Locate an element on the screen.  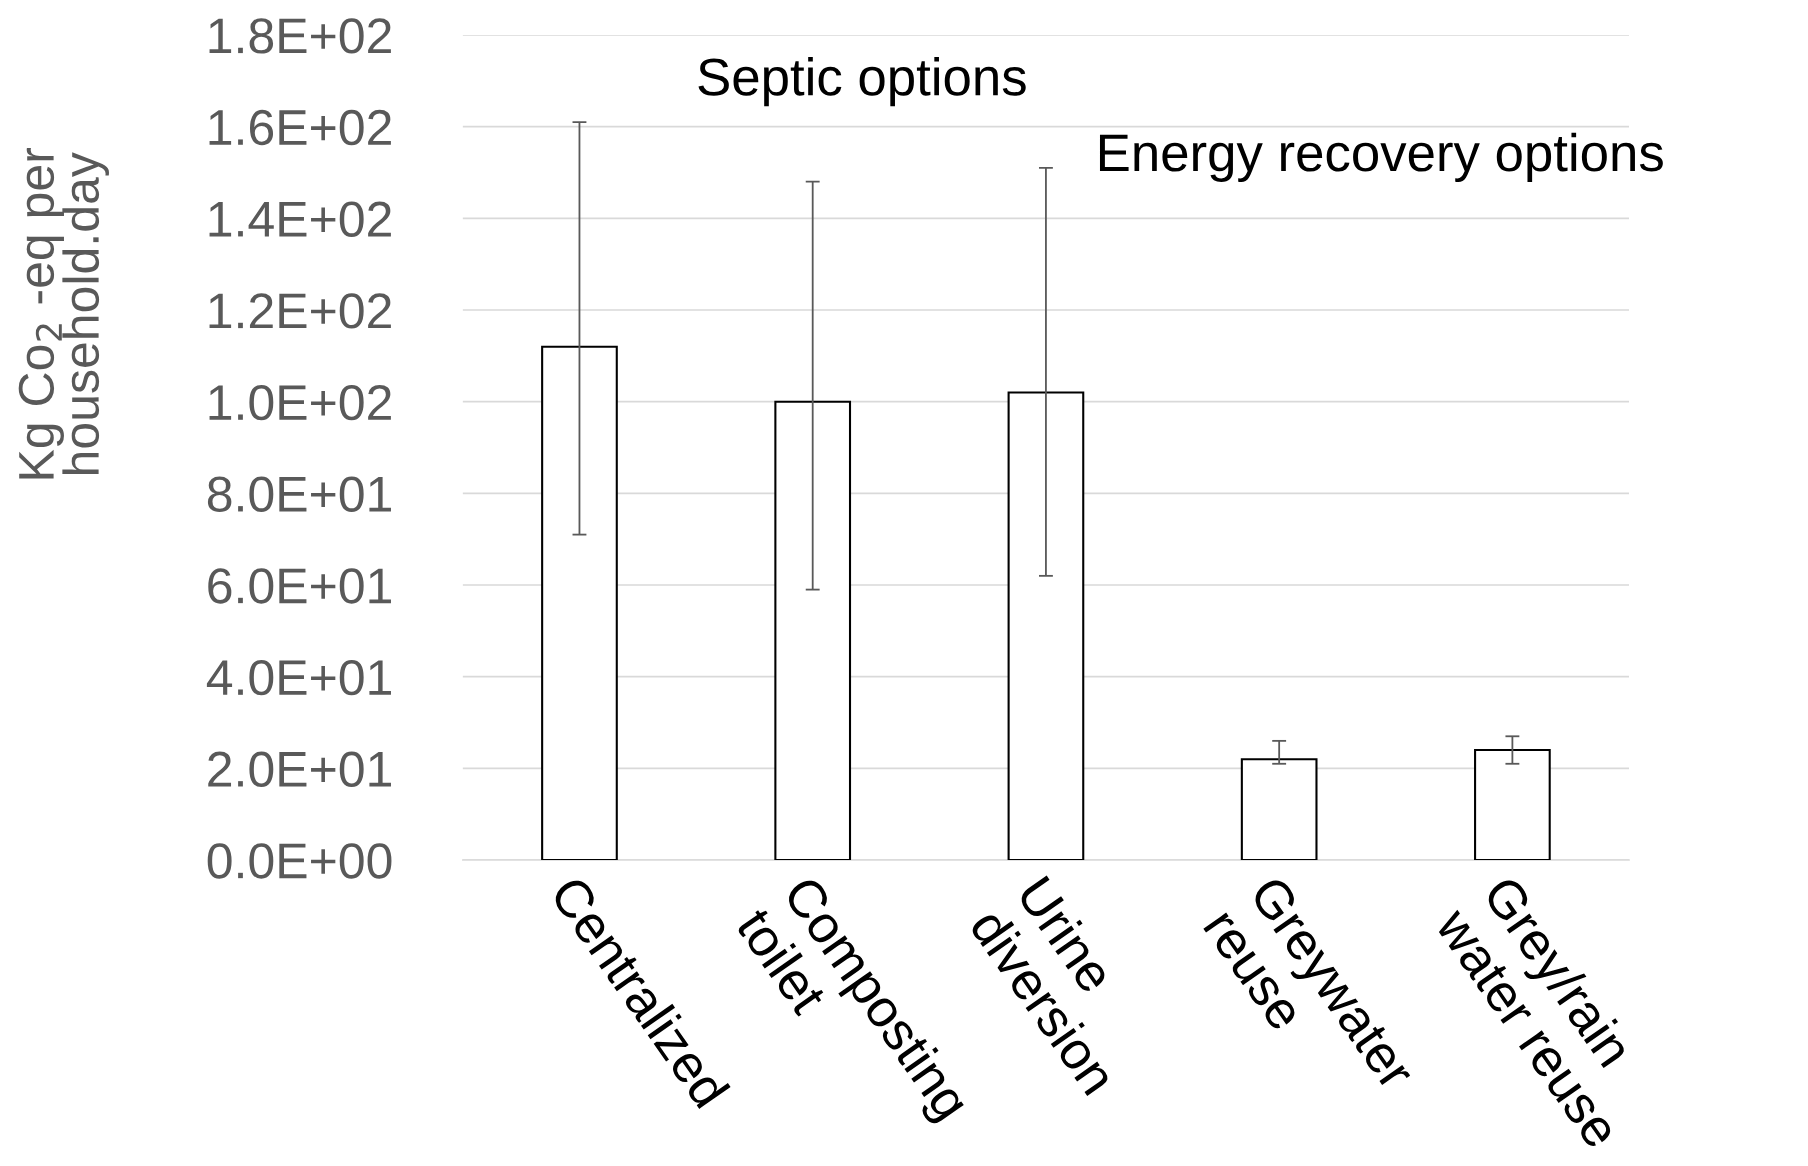
y-tick-label: 1.4E+02 is located at coordinates (300, 219).